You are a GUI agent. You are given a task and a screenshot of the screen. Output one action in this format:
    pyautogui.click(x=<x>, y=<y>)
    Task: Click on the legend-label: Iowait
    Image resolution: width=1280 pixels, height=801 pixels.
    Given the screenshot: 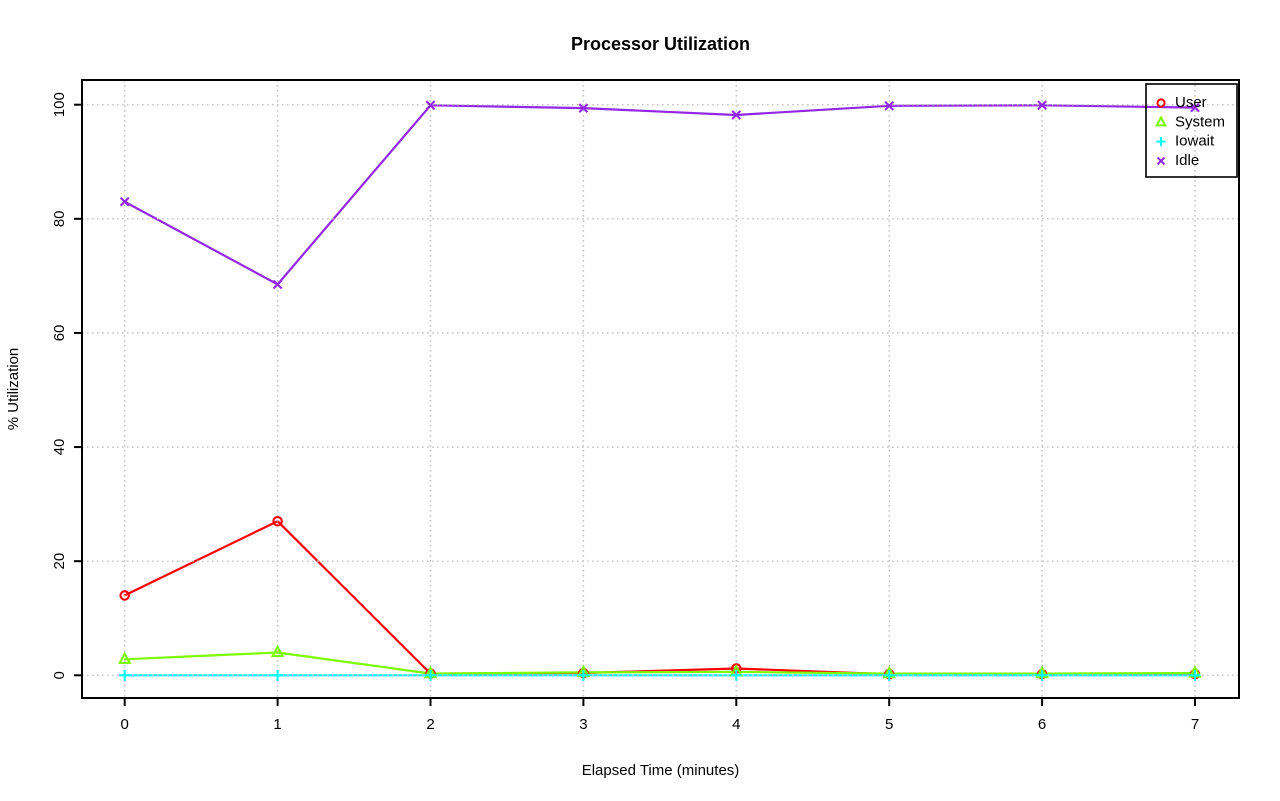 What is the action you would take?
    pyautogui.click(x=1195, y=141)
    